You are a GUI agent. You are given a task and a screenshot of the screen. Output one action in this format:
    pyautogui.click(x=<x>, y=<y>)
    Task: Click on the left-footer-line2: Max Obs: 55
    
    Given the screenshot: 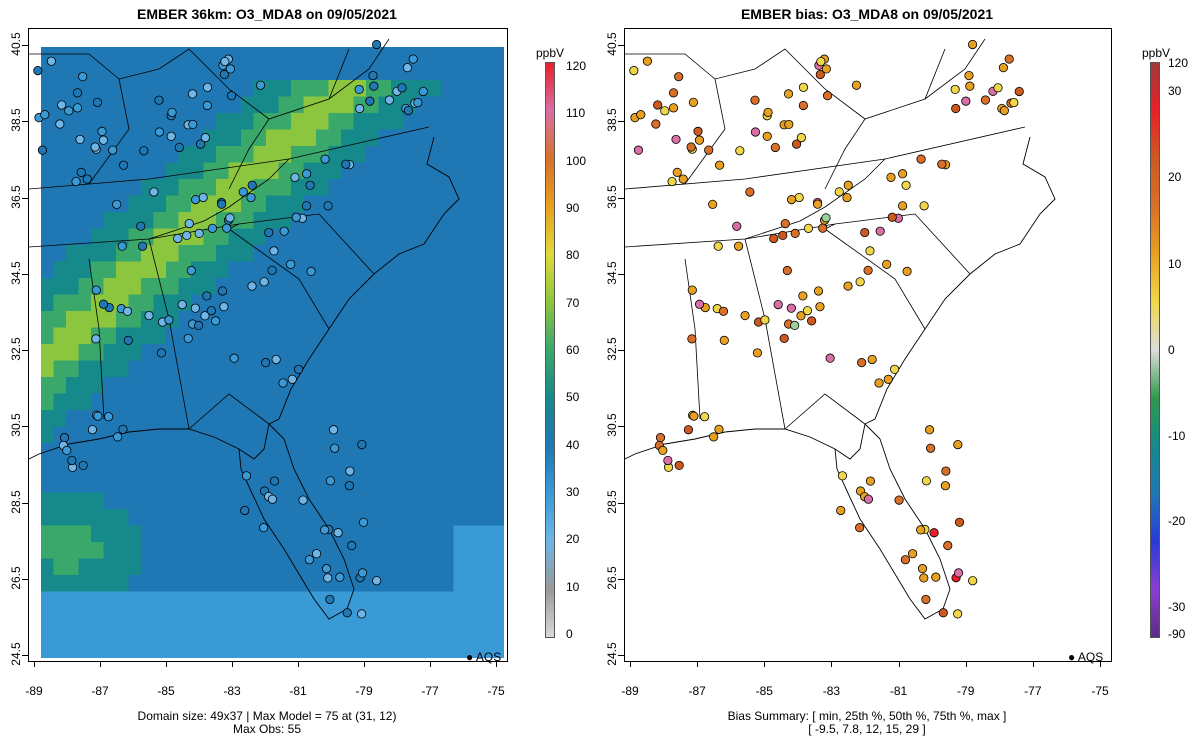 What is the action you would take?
    pyautogui.click(x=267, y=729)
    